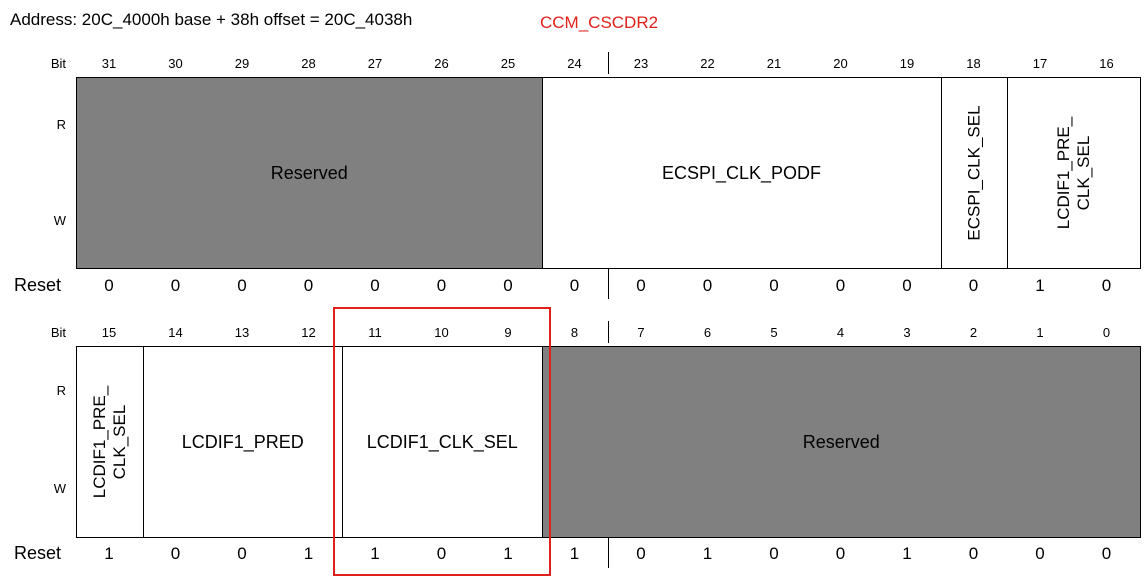 This screenshot has width=1146, height=576. What do you see at coordinates (1106, 332) in the screenshot?
I see `bit-number: 0` at bounding box center [1106, 332].